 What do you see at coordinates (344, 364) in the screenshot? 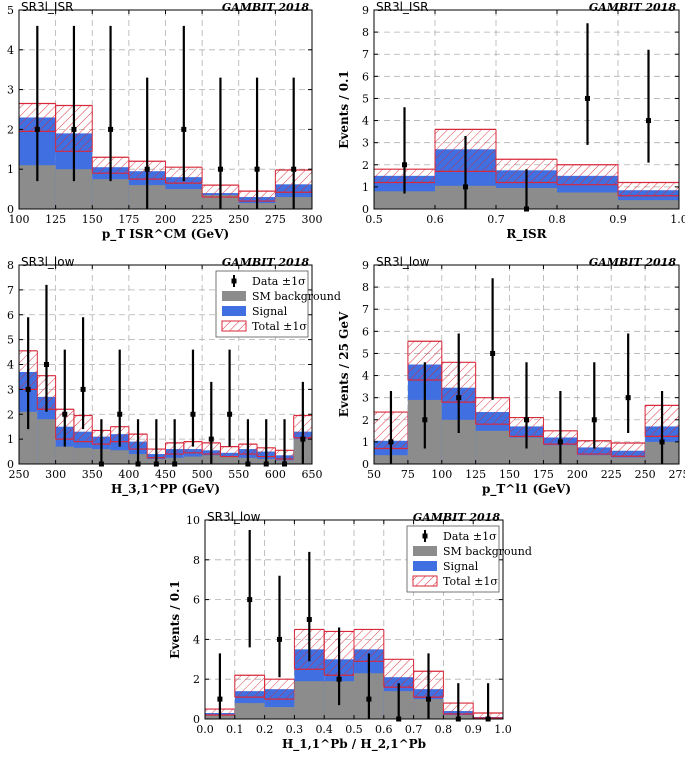
I see `y-axis-label: Events / 25 GeV` at bounding box center [344, 364].